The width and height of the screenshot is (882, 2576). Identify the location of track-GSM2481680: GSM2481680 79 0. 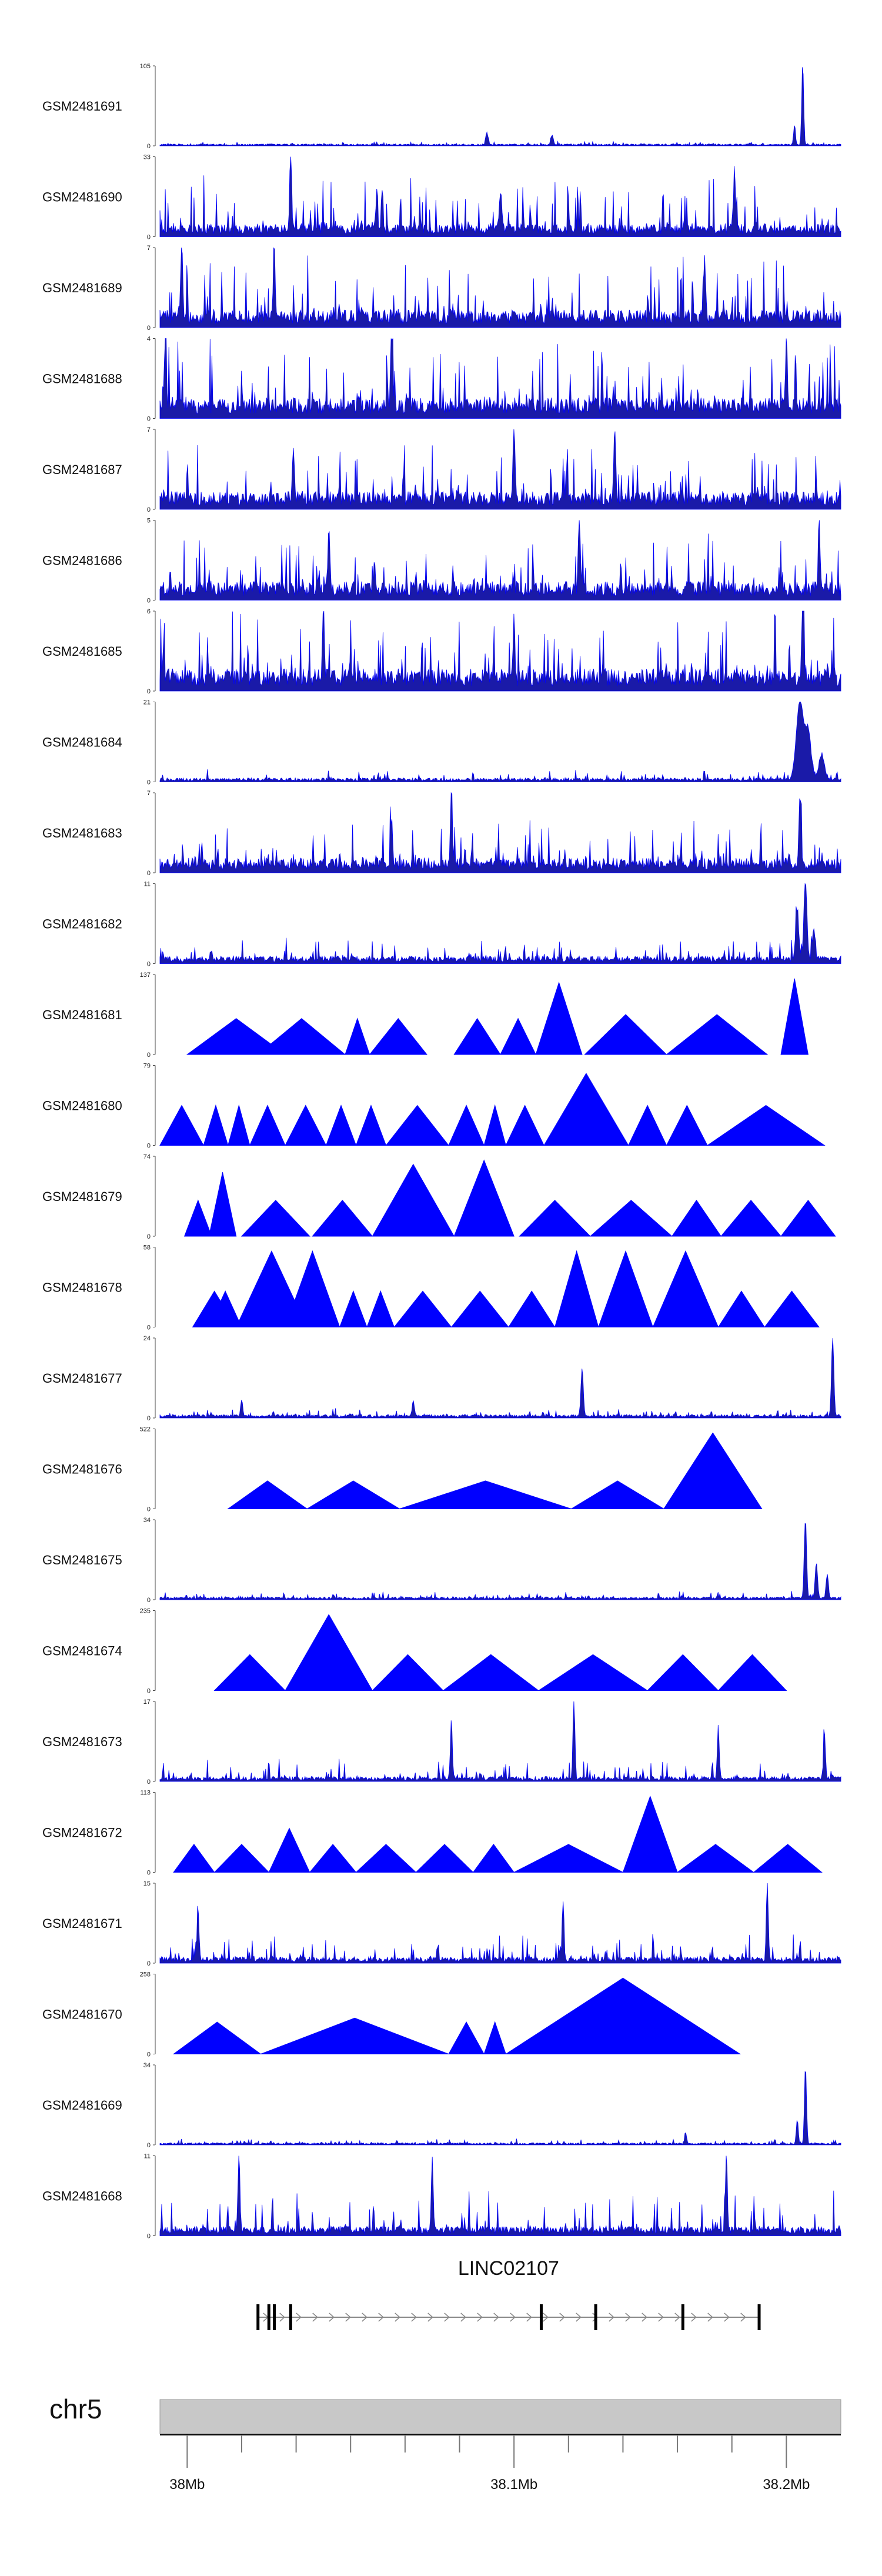
(434, 1106).